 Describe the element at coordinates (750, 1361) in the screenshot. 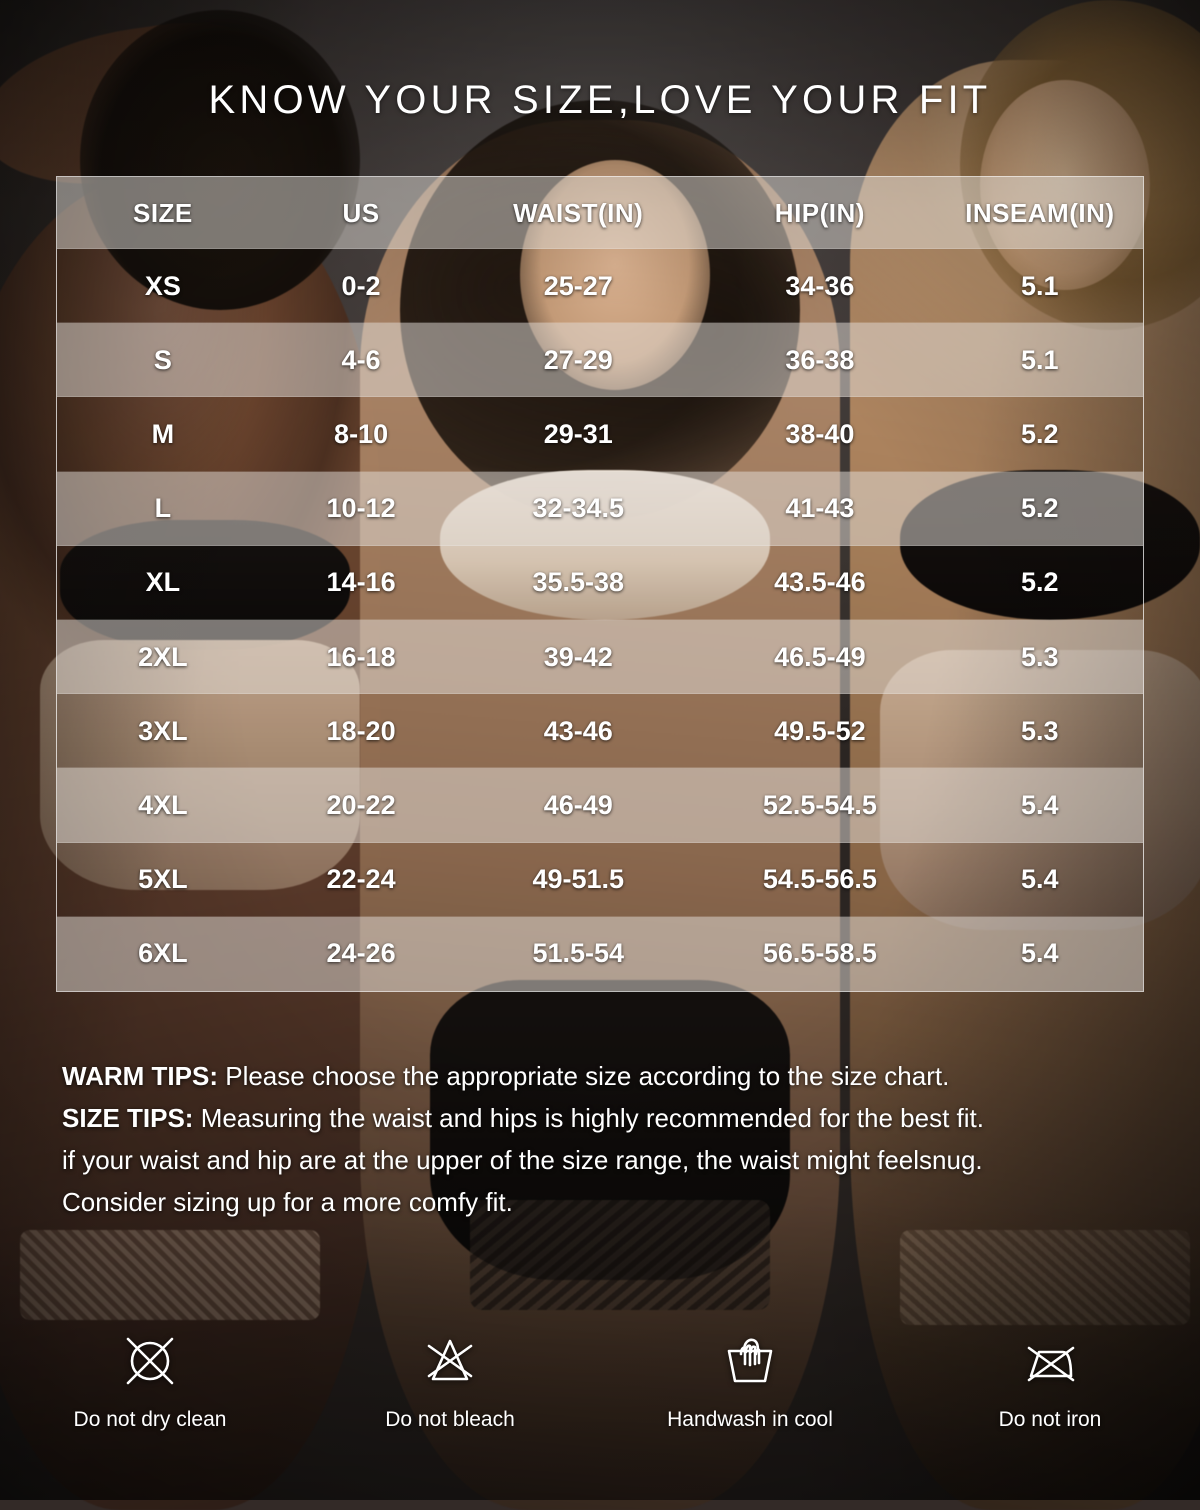

I see `handwash-icon` at that location.